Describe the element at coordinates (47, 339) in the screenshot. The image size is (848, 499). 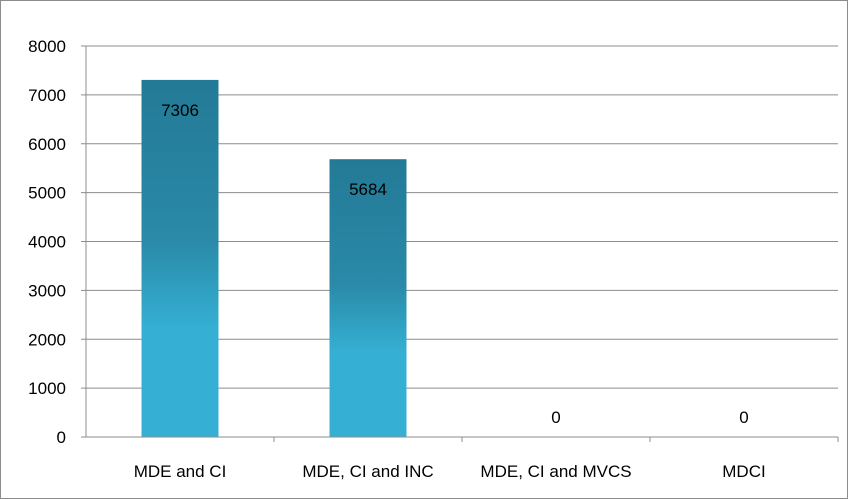
I see `y-tick-label: 2000` at that location.